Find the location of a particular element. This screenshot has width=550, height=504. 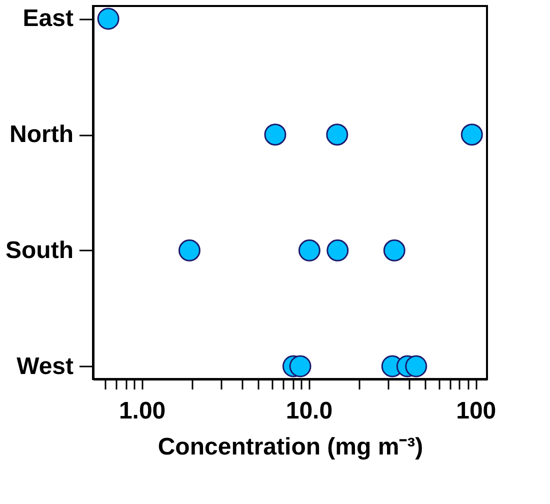

x-tick-label: 10.0 is located at coordinates (309, 411).